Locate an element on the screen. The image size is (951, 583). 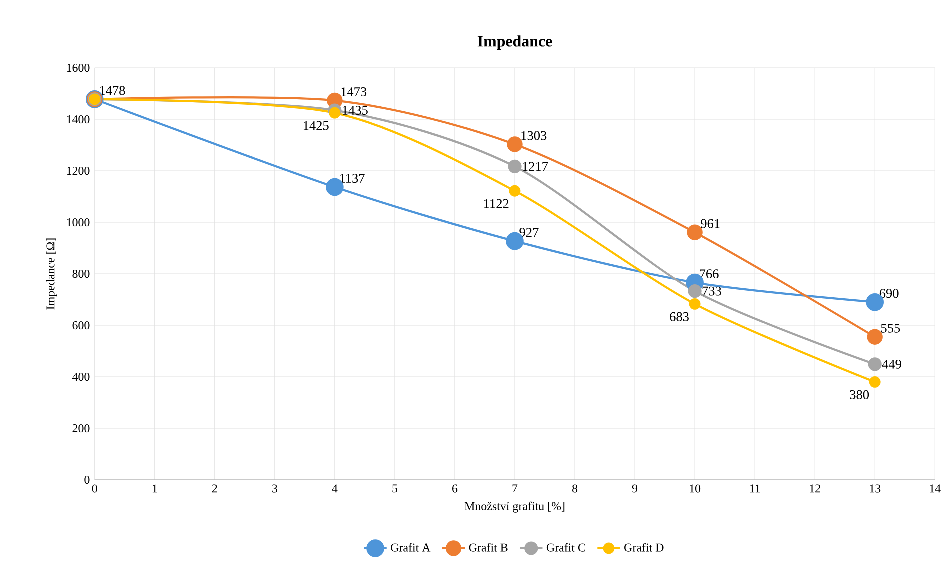
y-tick-label: 1200 is located at coordinates (78, 171).